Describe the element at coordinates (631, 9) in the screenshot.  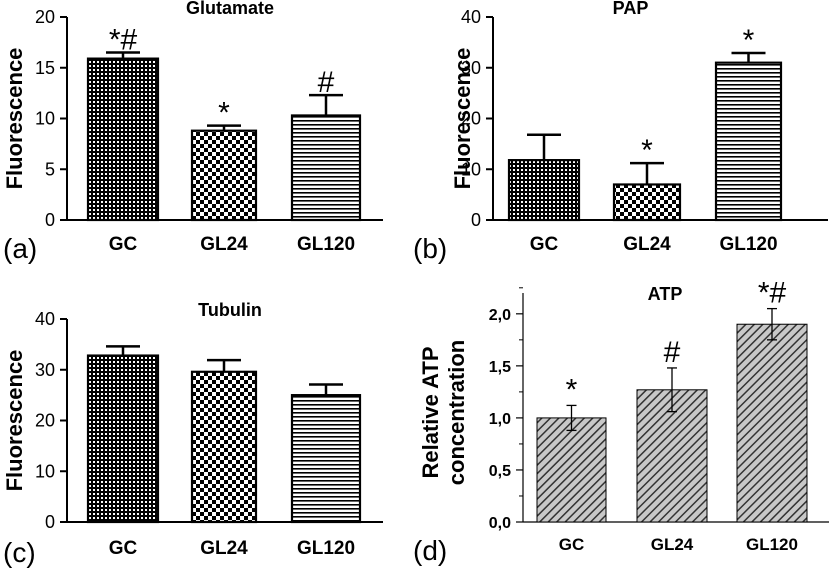
I see `chart-title: PAP` at that location.